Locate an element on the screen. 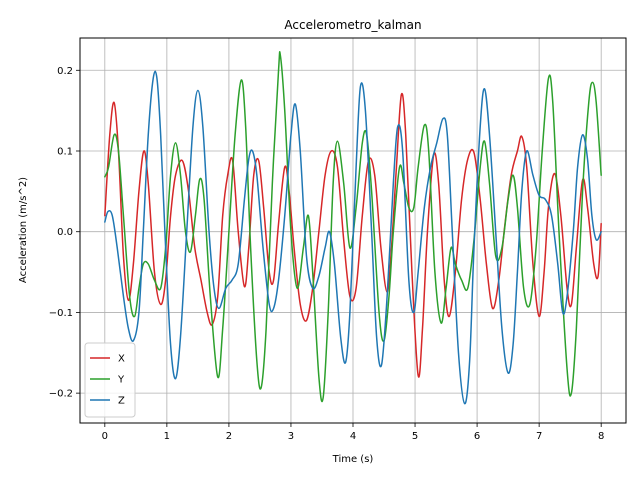  x-tick-label: 1 is located at coordinates (167, 436).